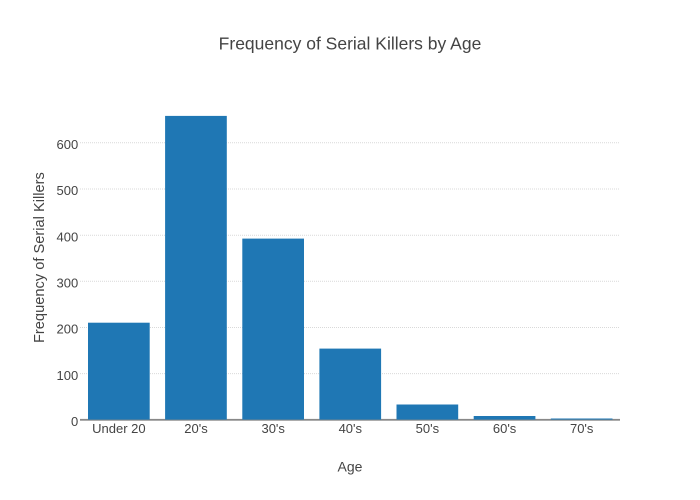 This screenshot has width=700, height=500. What do you see at coordinates (67, 329) in the screenshot?
I see `svg-text: 200` at bounding box center [67, 329].